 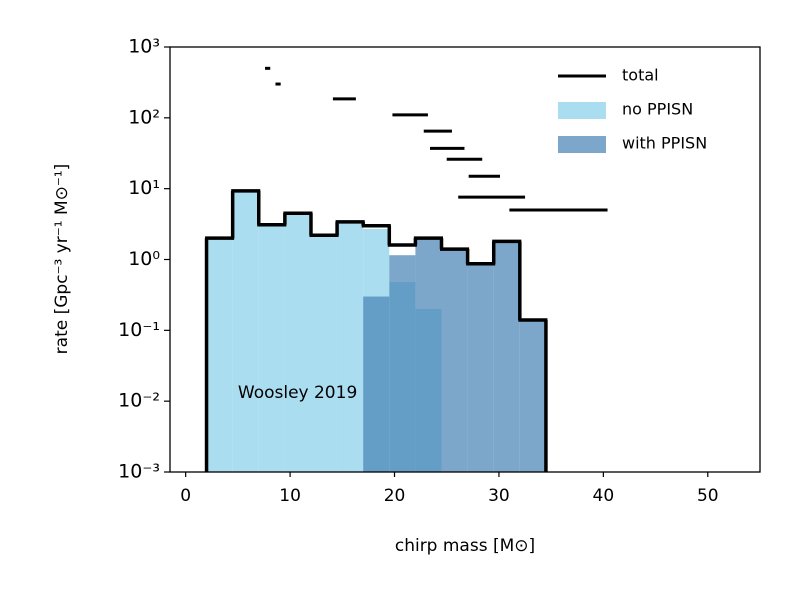 What do you see at coordinates (297, 393) in the screenshot?
I see `annotation: Woosley 2019` at bounding box center [297, 393].